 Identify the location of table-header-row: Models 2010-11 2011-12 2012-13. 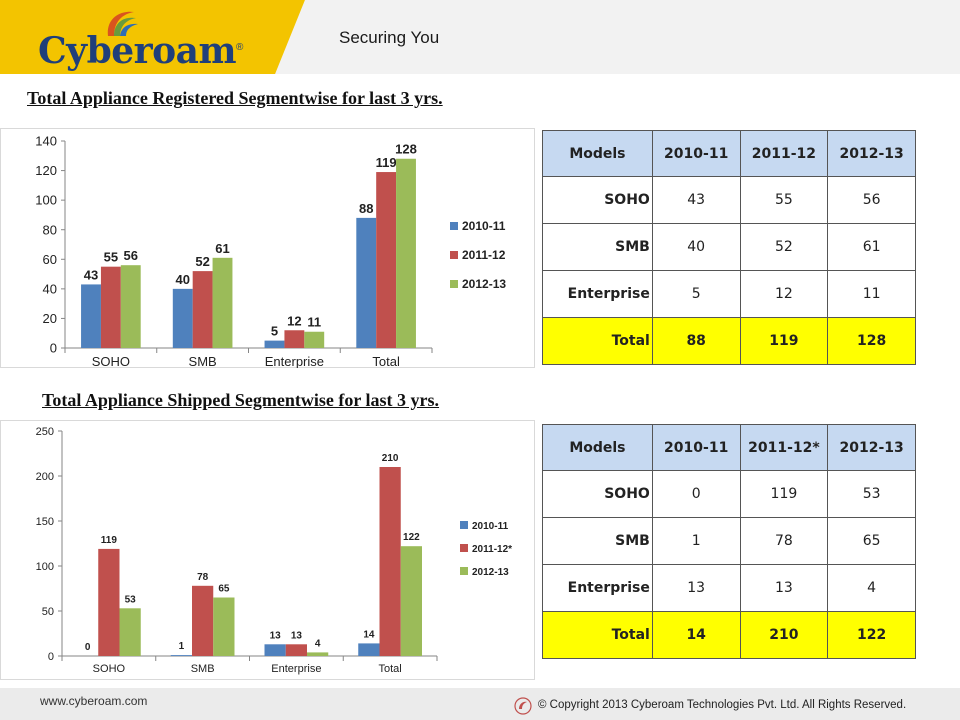
(729, 153).